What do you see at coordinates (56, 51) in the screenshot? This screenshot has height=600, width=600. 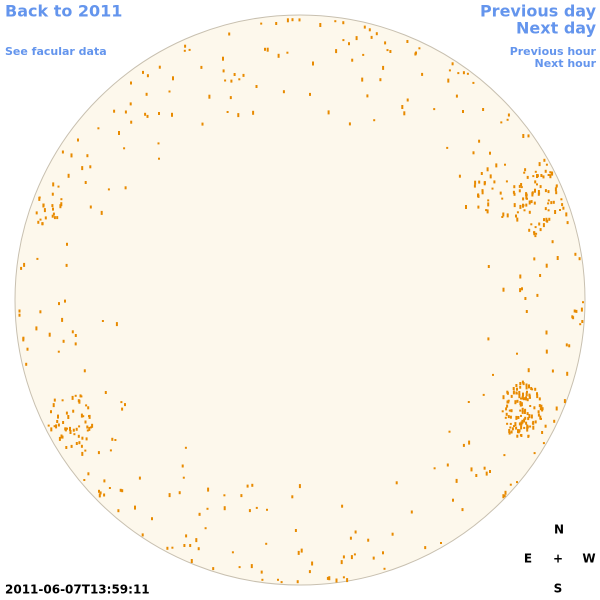 I see `facular-link: See facular data` at bounding box center [56, 51].